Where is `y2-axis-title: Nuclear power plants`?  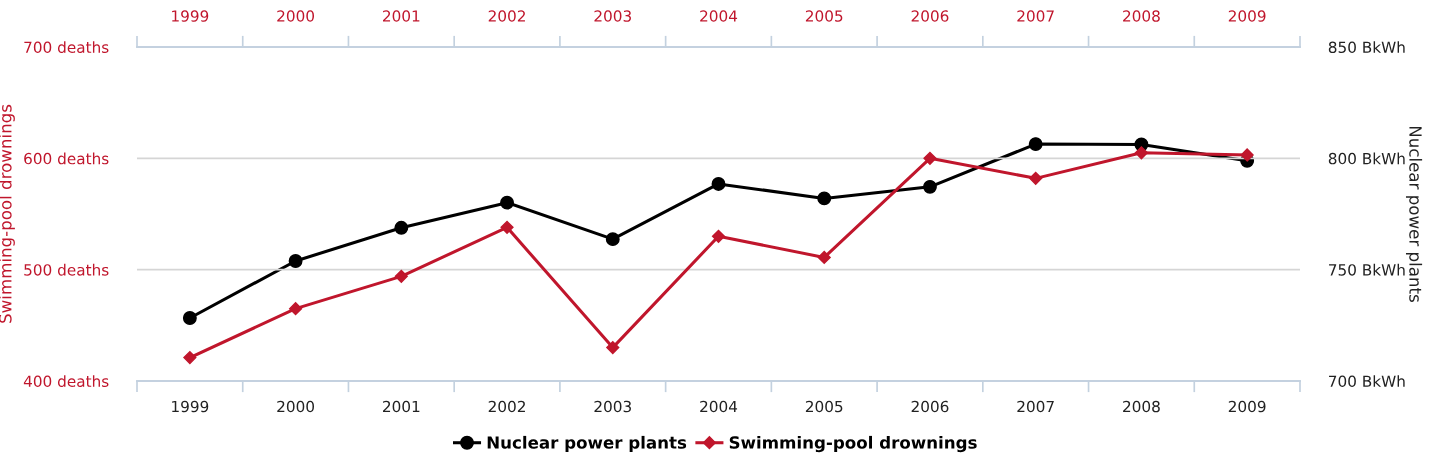 y2-axis-title: Nuclear power plants is located at coordinates (1414, 214).